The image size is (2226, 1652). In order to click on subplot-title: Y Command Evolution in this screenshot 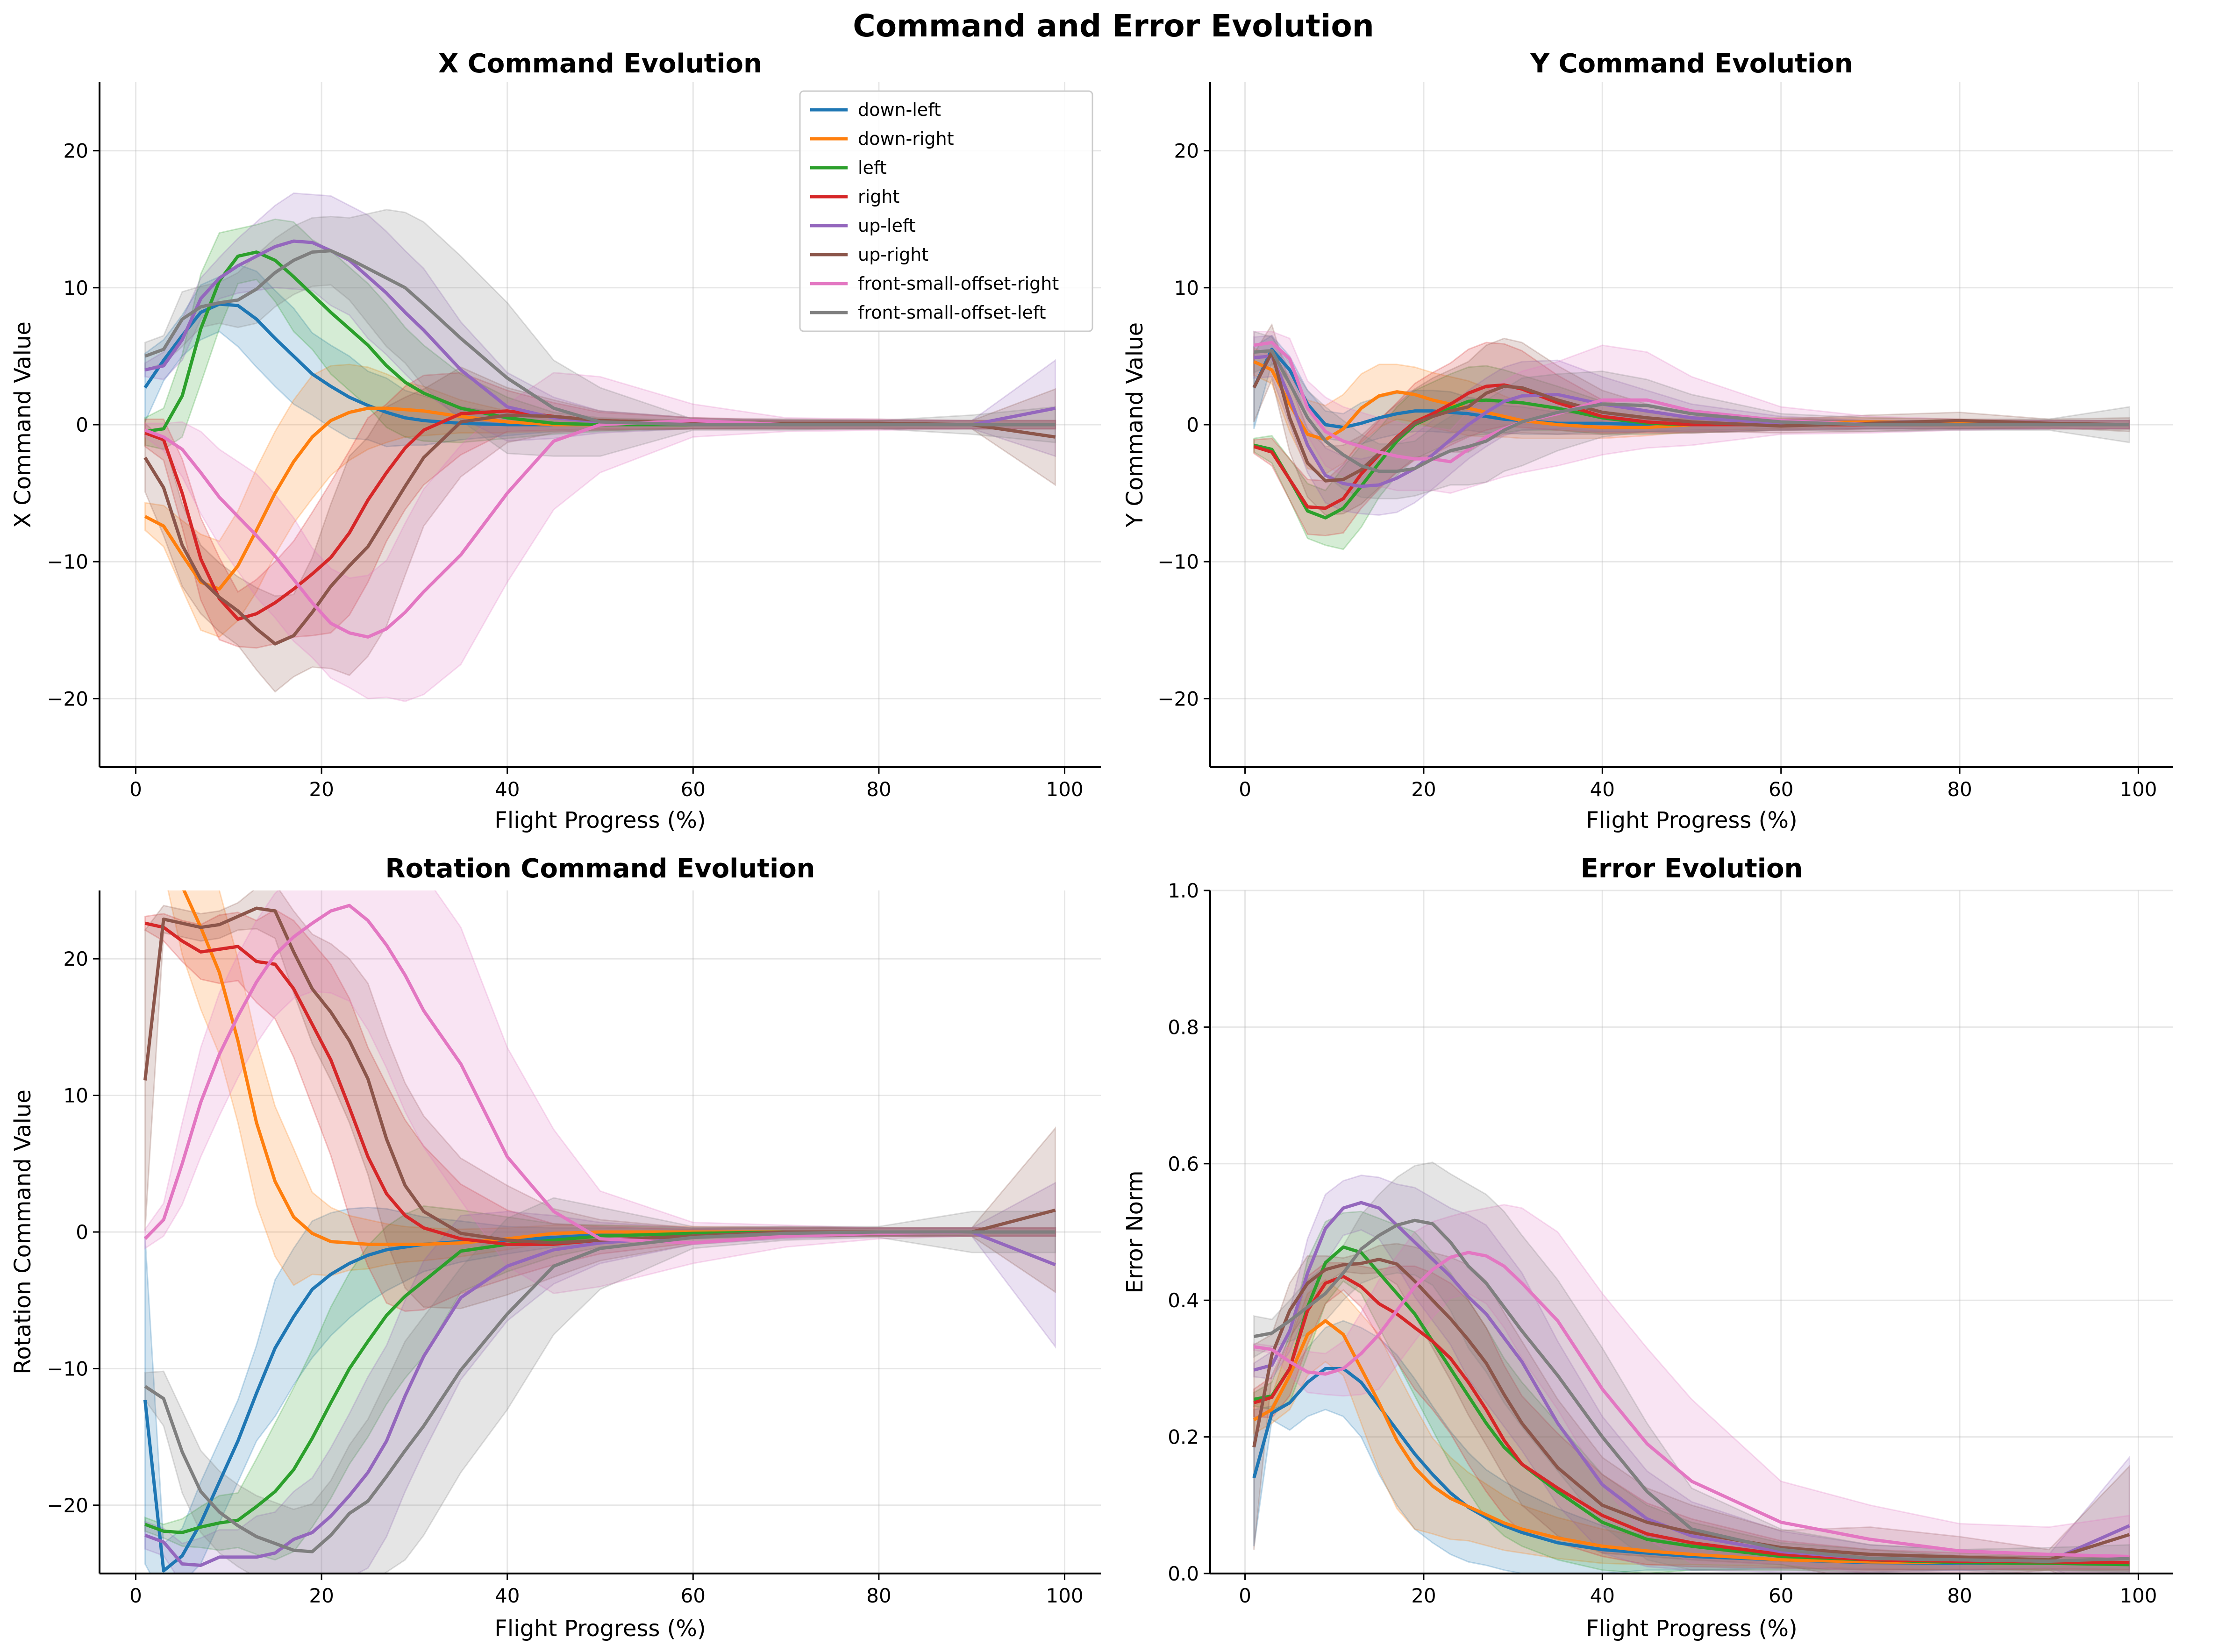, I will do `click(1691, 64)`.